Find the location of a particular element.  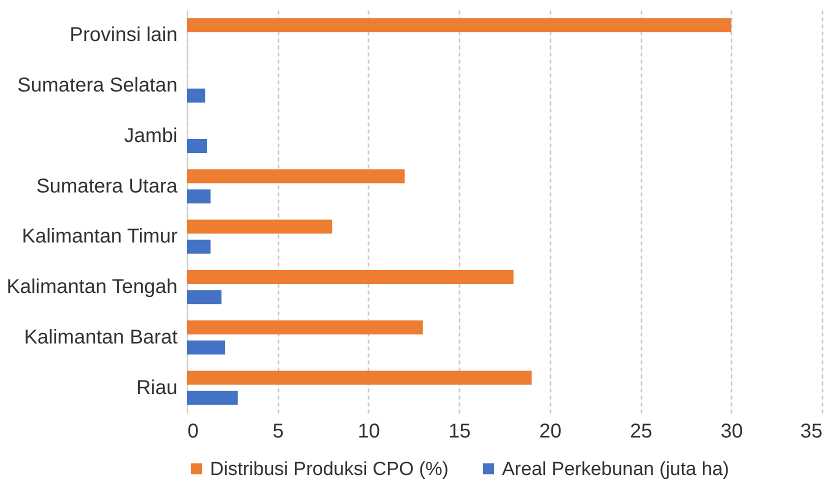

y-tick-label: Kalimantan Timur is located at coordinates (100, 237).